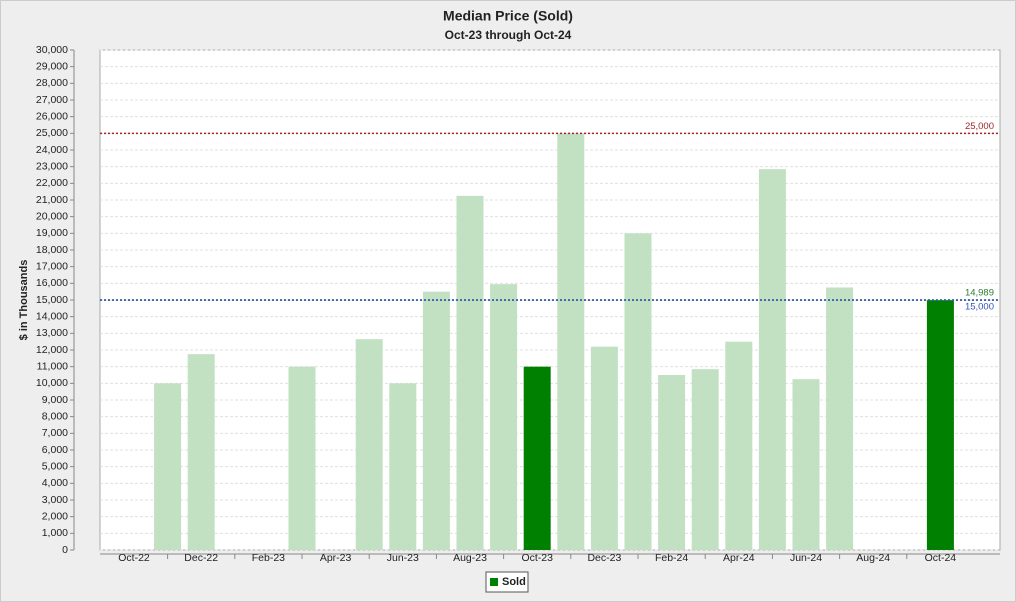 The height and width of the screenshot is (602, 1016). What do you see at coordinates (65, 550) in the screenshot?
I see `y-tick-label: 0` at bounding box center [65, 550].